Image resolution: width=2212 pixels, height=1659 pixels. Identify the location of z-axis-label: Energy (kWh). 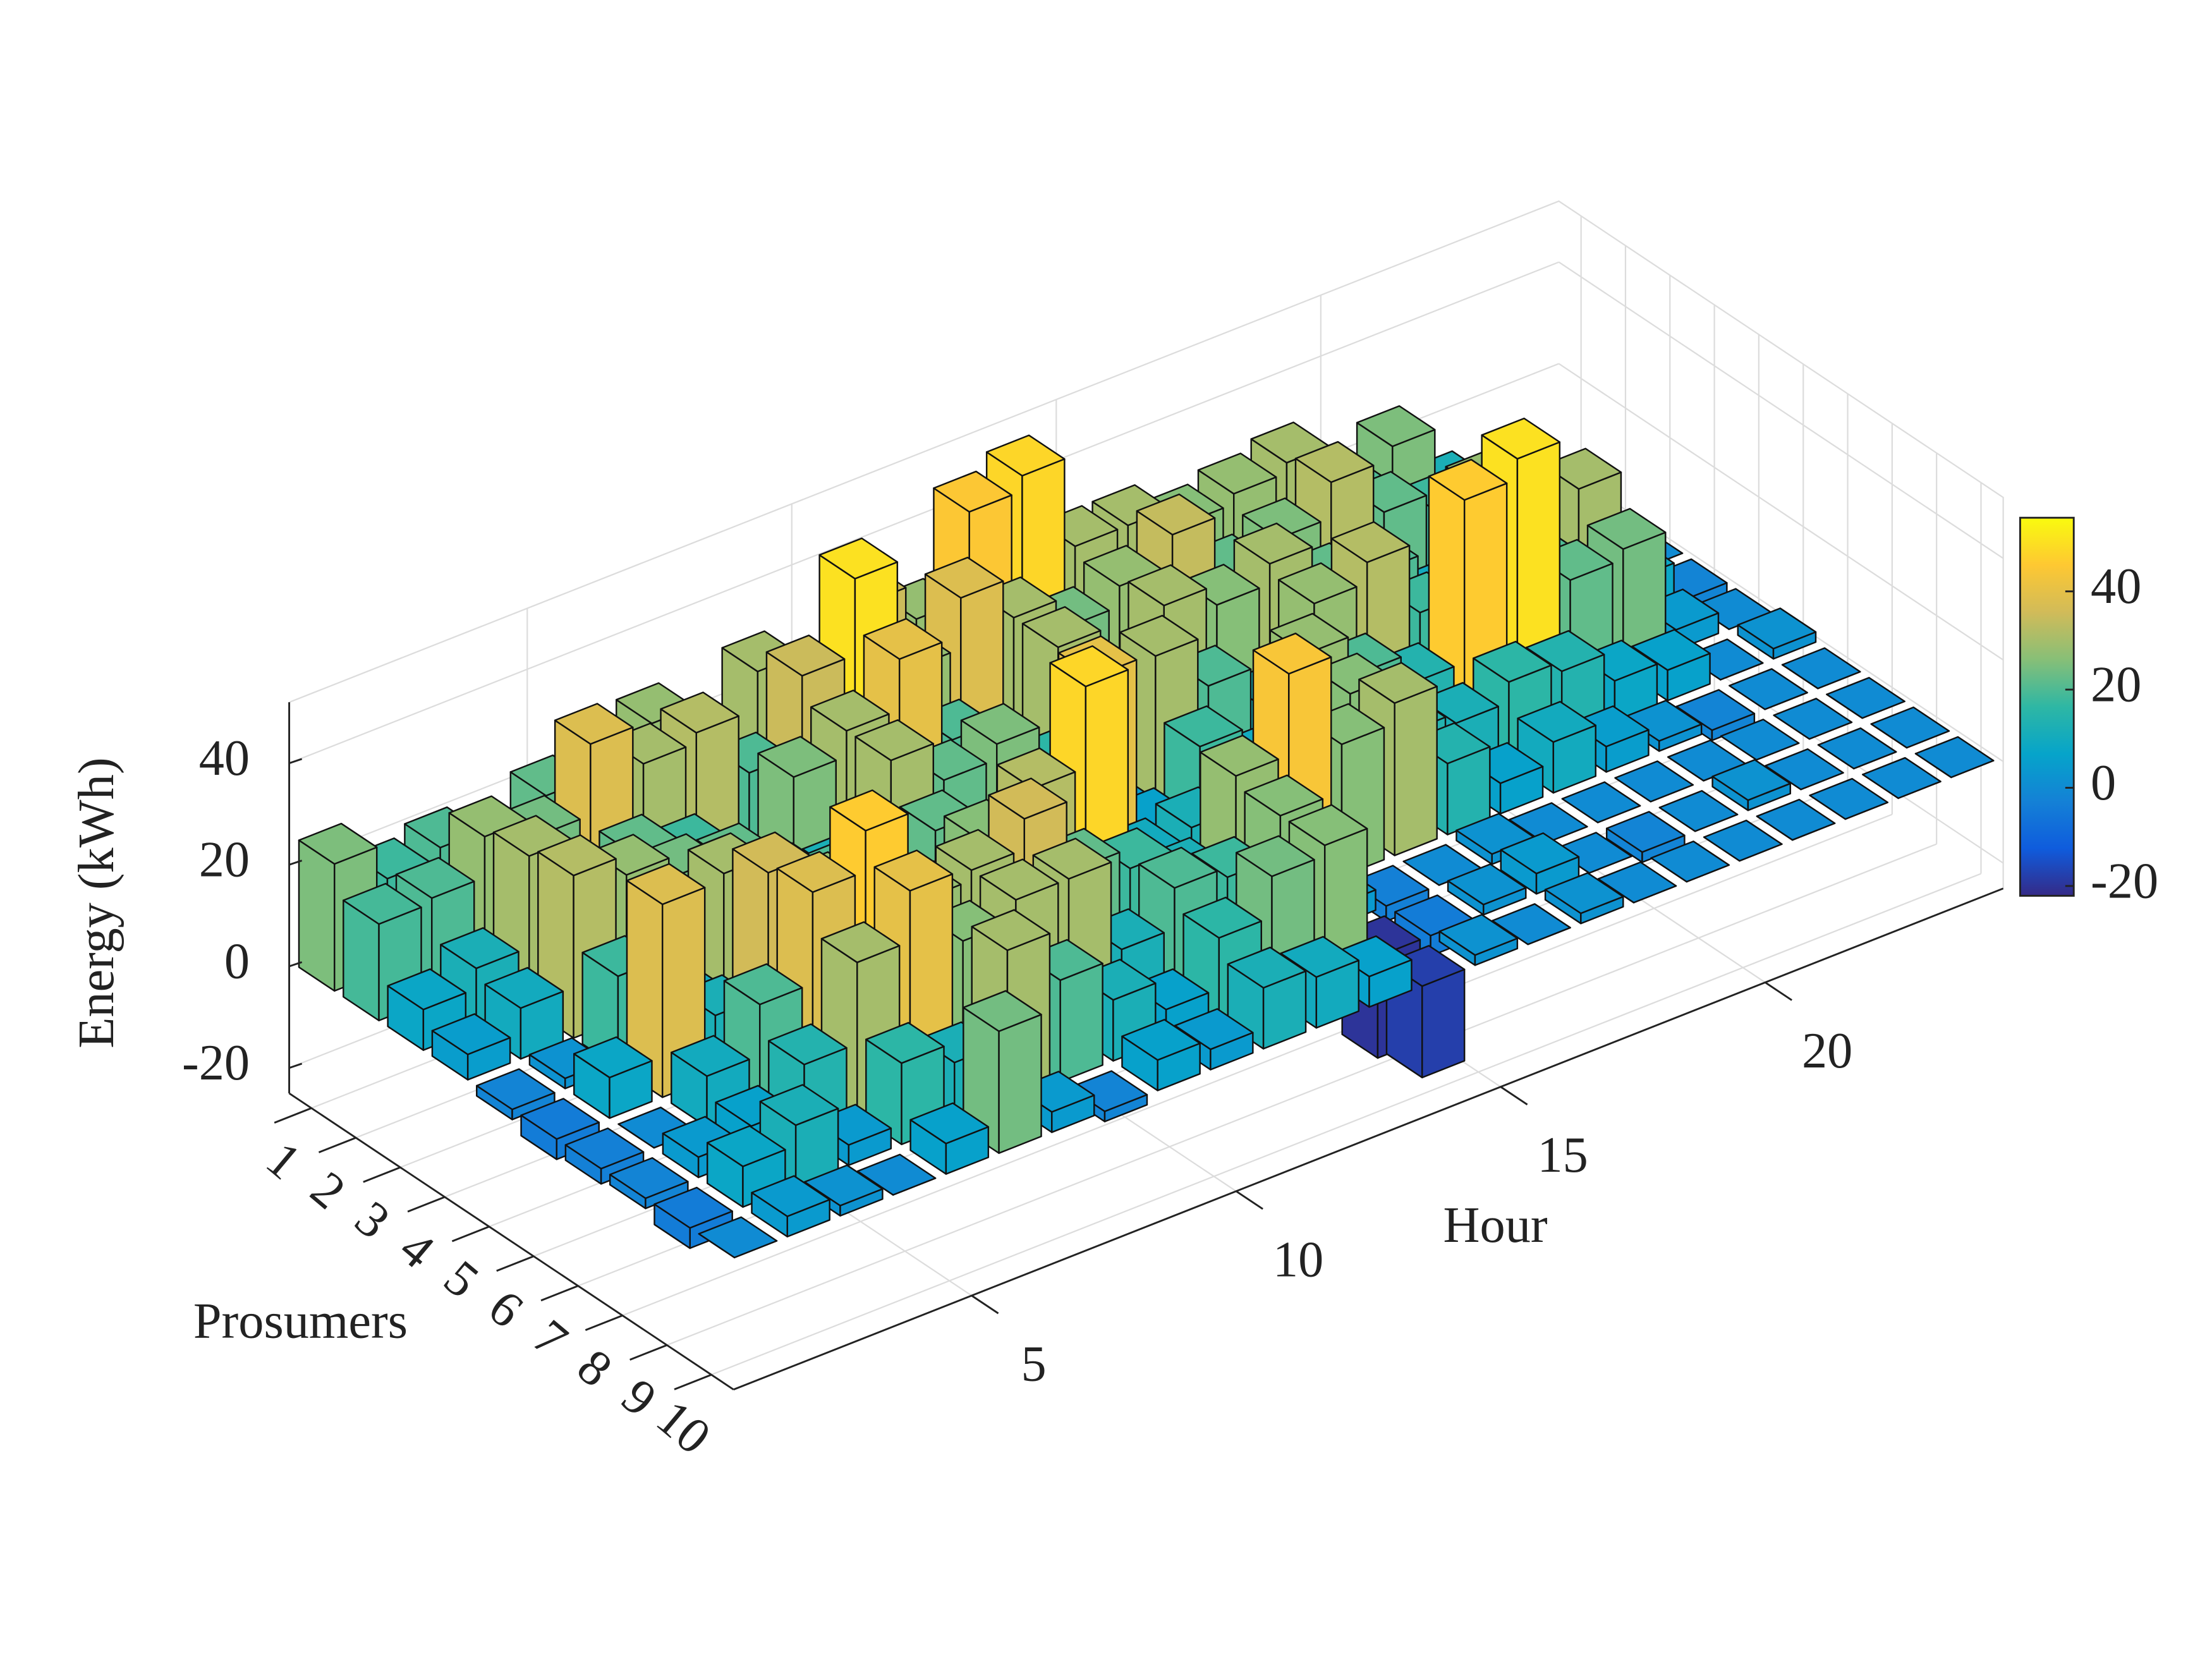
(96, 902).